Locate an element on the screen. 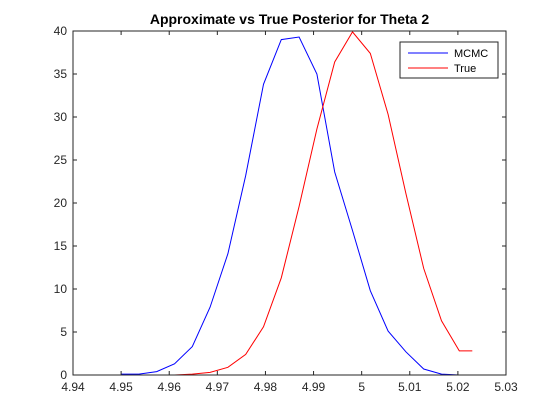  y-tick-label: 10 is located at coordinates (61, 289).